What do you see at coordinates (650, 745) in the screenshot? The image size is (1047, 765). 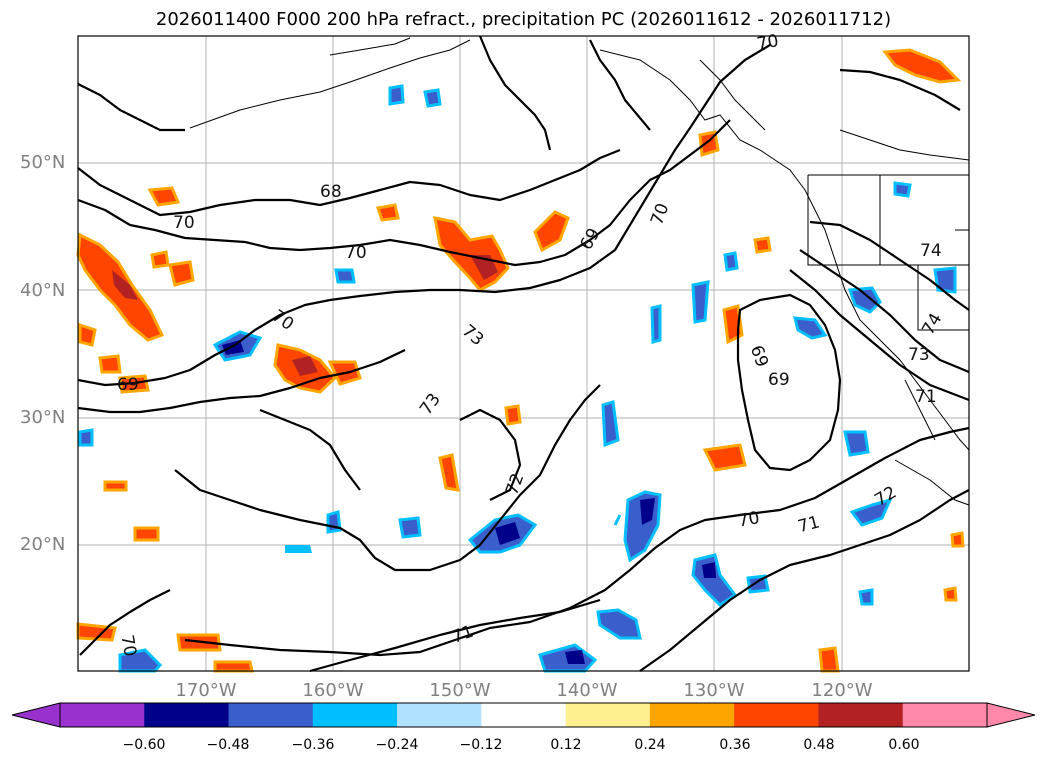 I see `colorbar-tick-label: 0.24` at bounding box center [650, 745].